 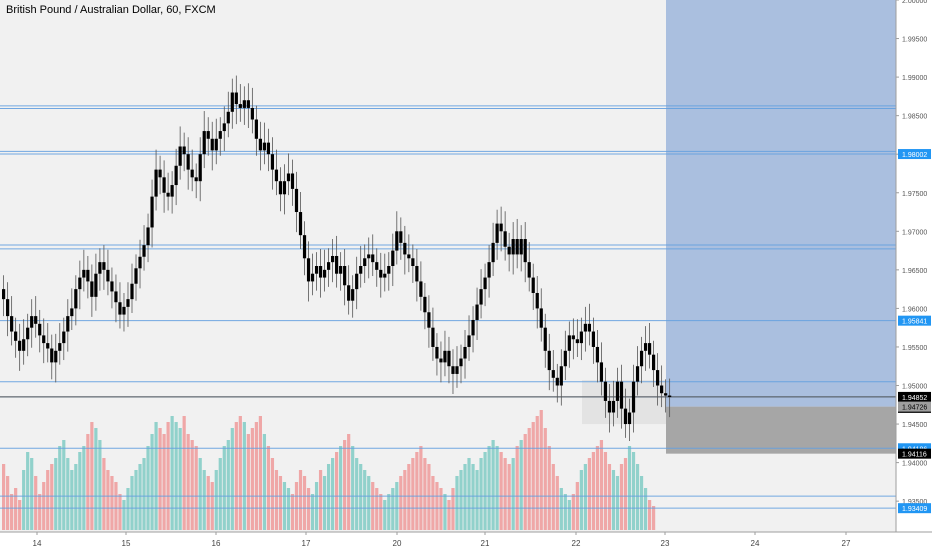 What do you see at coordinates (914, 194) in the screenshot?
I see `price-tick-label: 1.97500` at bounding box center [914, 194].